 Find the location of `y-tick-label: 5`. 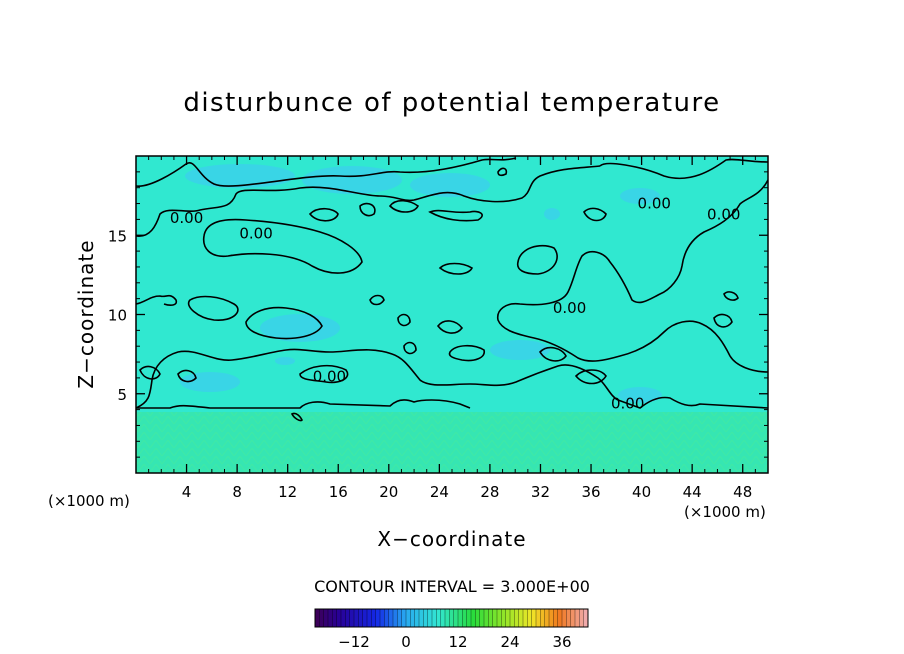

y-tick-label: 5 is located at coordinates (122, 395).